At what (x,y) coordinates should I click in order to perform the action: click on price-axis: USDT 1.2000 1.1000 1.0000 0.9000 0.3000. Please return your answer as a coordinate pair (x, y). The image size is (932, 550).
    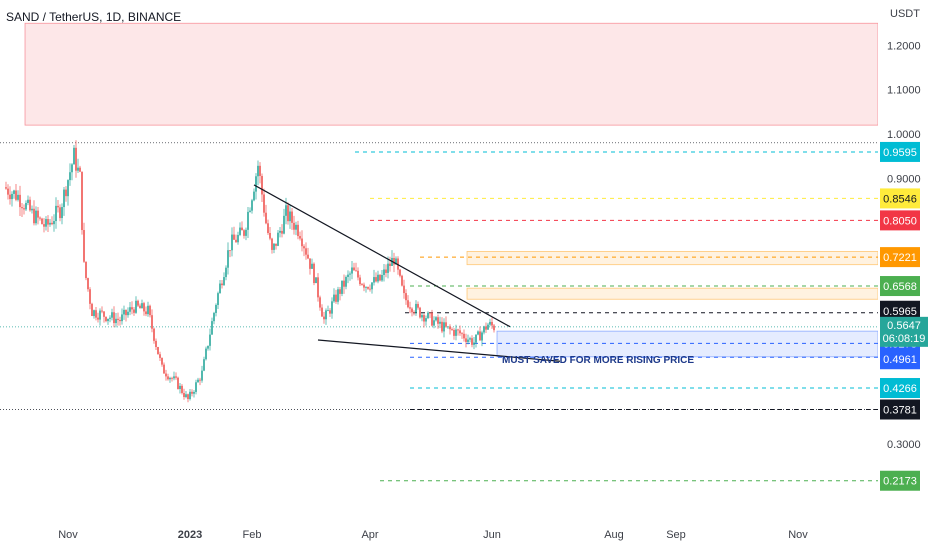
    Looking at the image, I should click on (905, 275).